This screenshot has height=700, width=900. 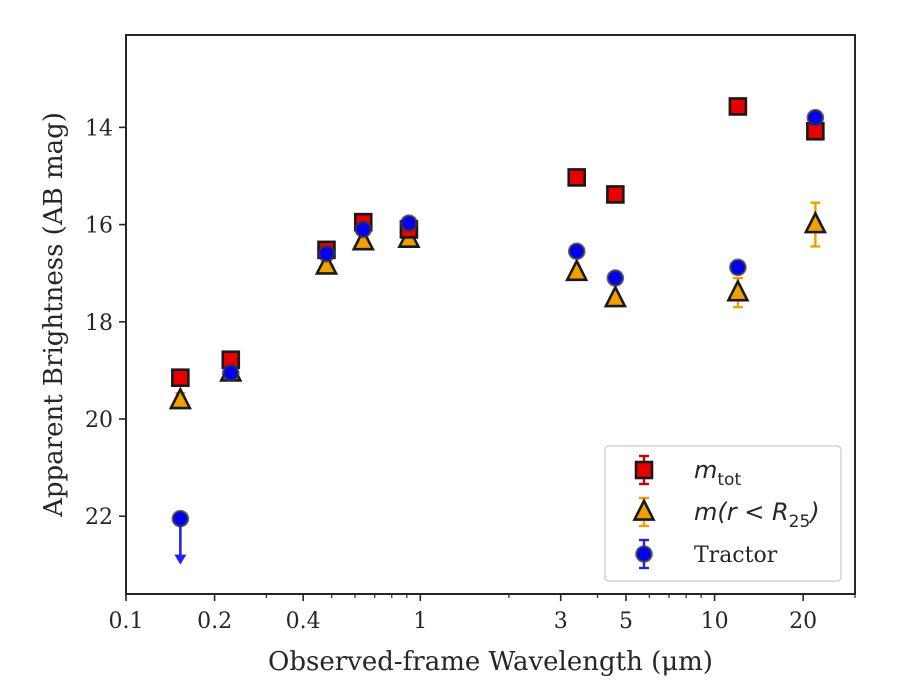 I want to click on y-tick-label: 14, so click(x=99, y=128).